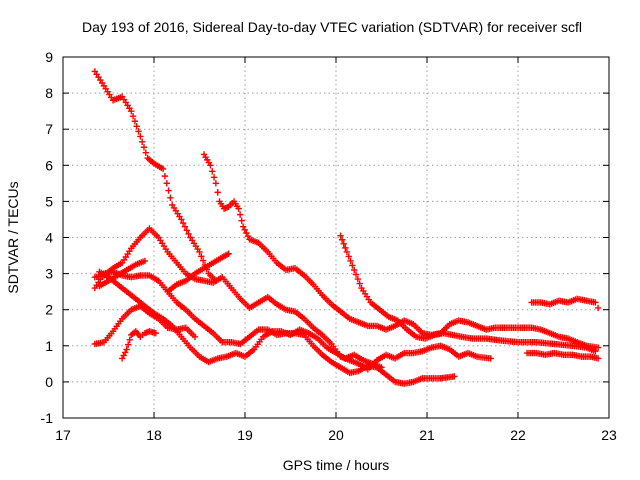 The width and height of the screenshot is (640, 480). I want to click on x-tick-label: 21, so click(427, 435).